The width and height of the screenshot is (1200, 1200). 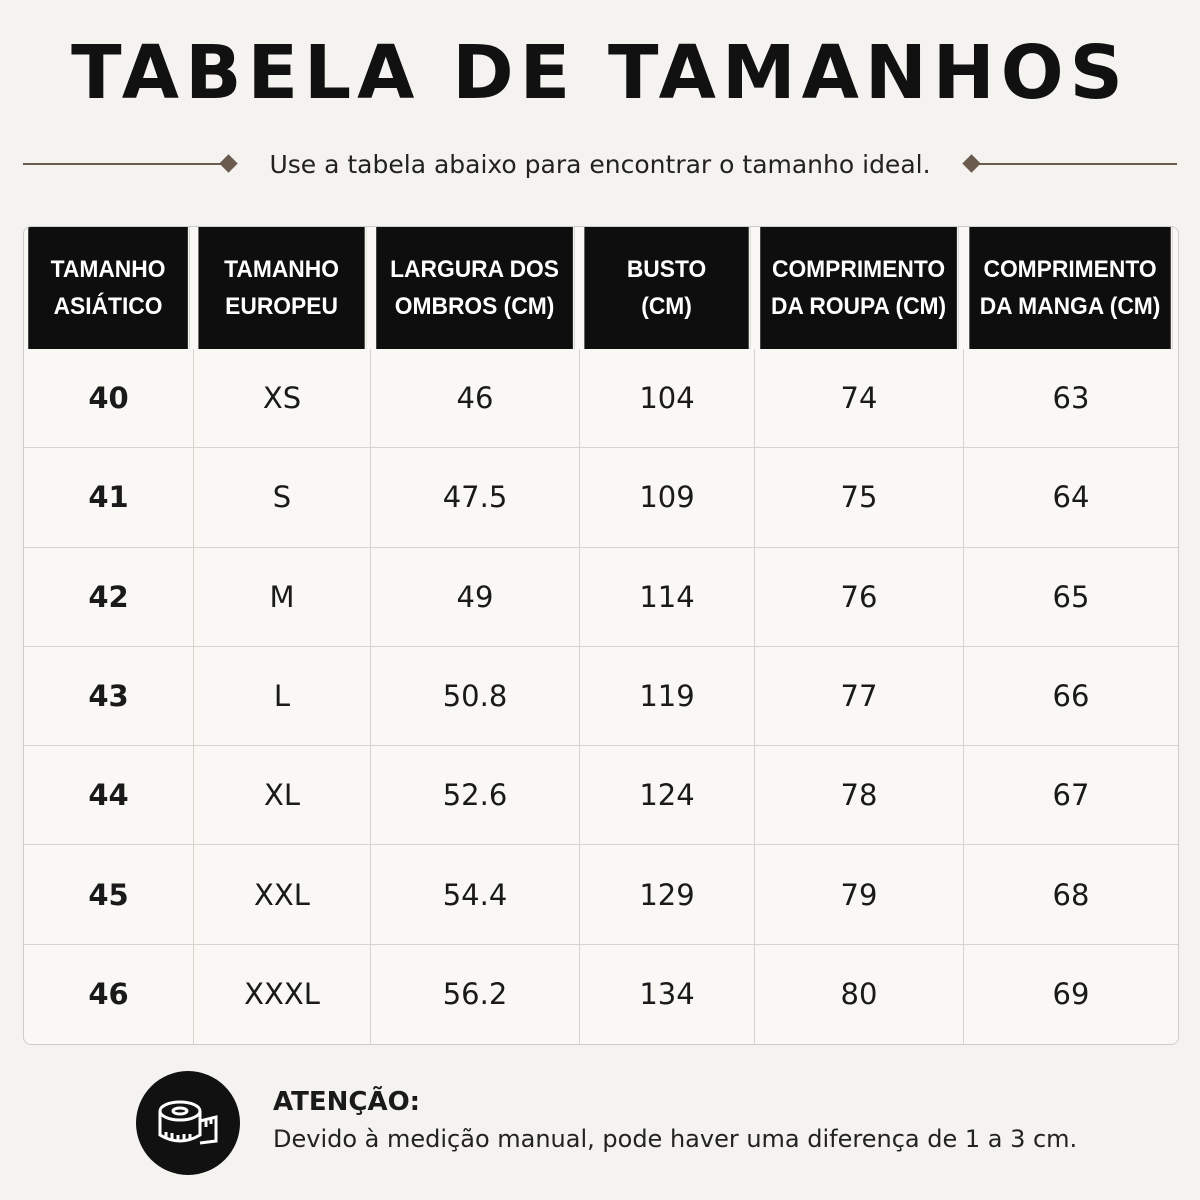 What do you see at coordinates (1071, 498) in the screenshot?
I see `cell: 64` at bounding box center [1071, 498].